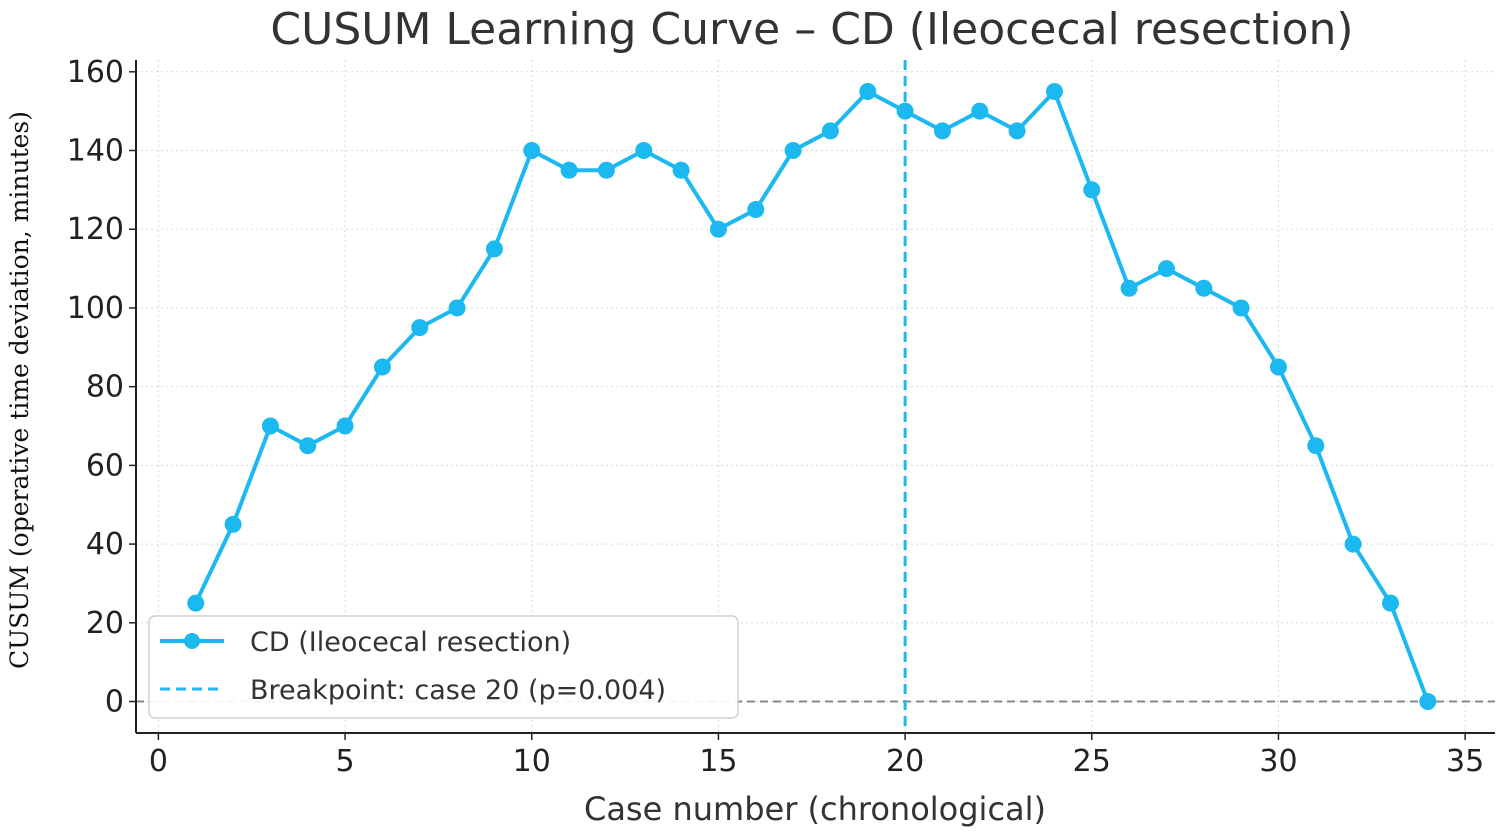 The width and height of the screenshot is (1500, 836). Describe the element at coordinates (95, 308) in the screenshot. I see `y-tick-label: 100` at that location.